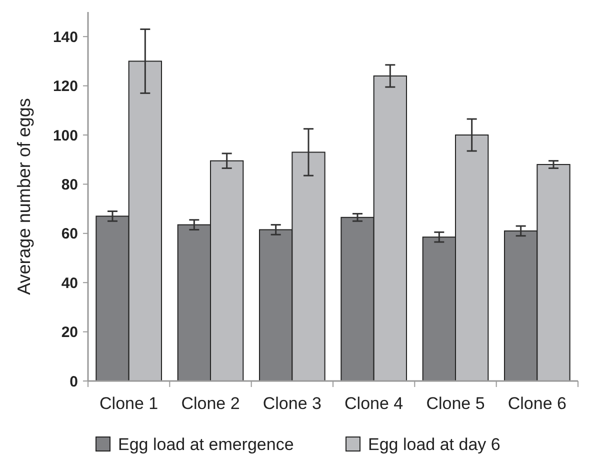 This screenshot has width=590, height=467. I want to click on x-tick-label: Clone 2, so click(210, 403).